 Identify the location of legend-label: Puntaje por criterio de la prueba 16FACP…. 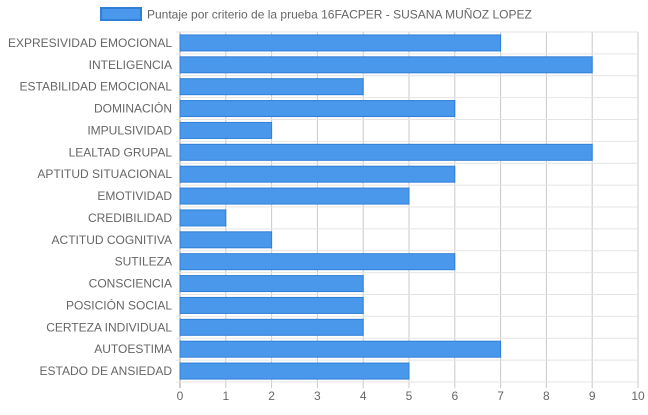
(339, 15).